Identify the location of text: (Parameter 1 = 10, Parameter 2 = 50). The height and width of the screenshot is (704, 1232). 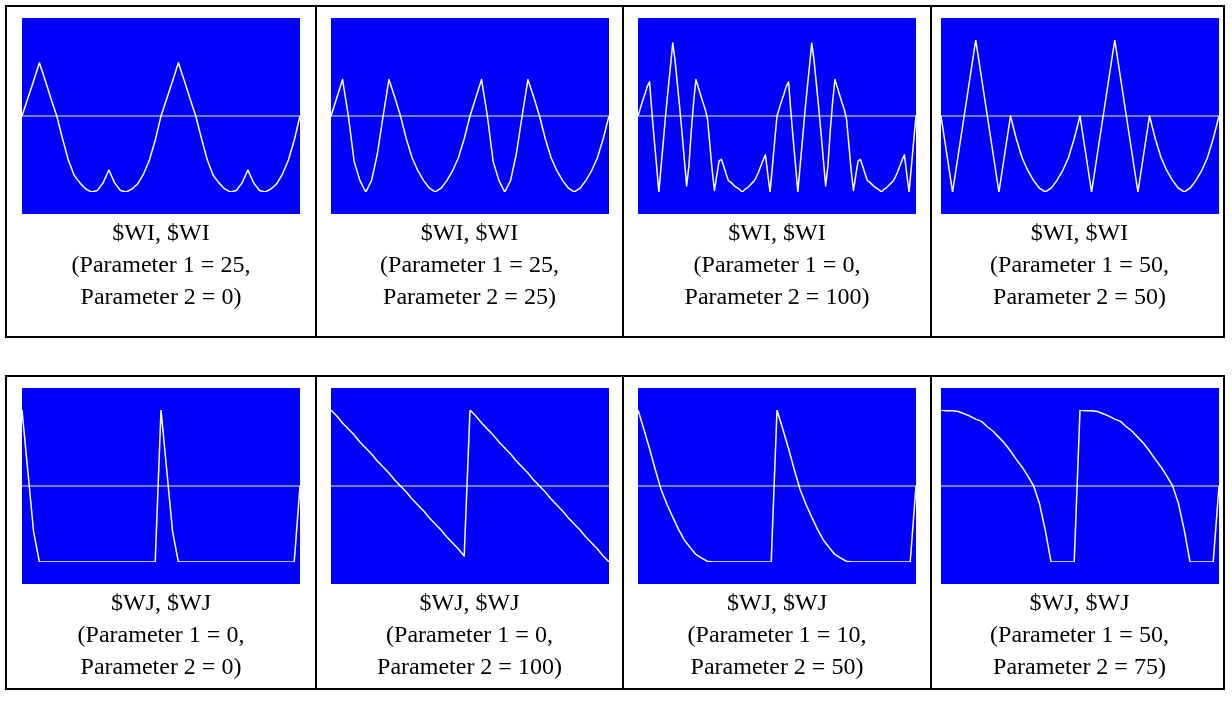
(777, 650).